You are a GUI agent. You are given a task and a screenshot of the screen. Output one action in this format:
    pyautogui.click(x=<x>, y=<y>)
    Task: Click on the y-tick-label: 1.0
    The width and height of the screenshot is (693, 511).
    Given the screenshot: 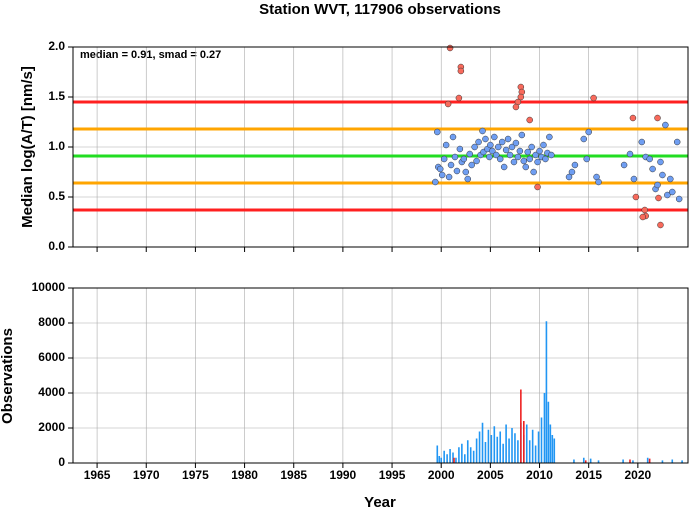 What is the action you would take?
    pyautogui.click(x=56, y=146)
    